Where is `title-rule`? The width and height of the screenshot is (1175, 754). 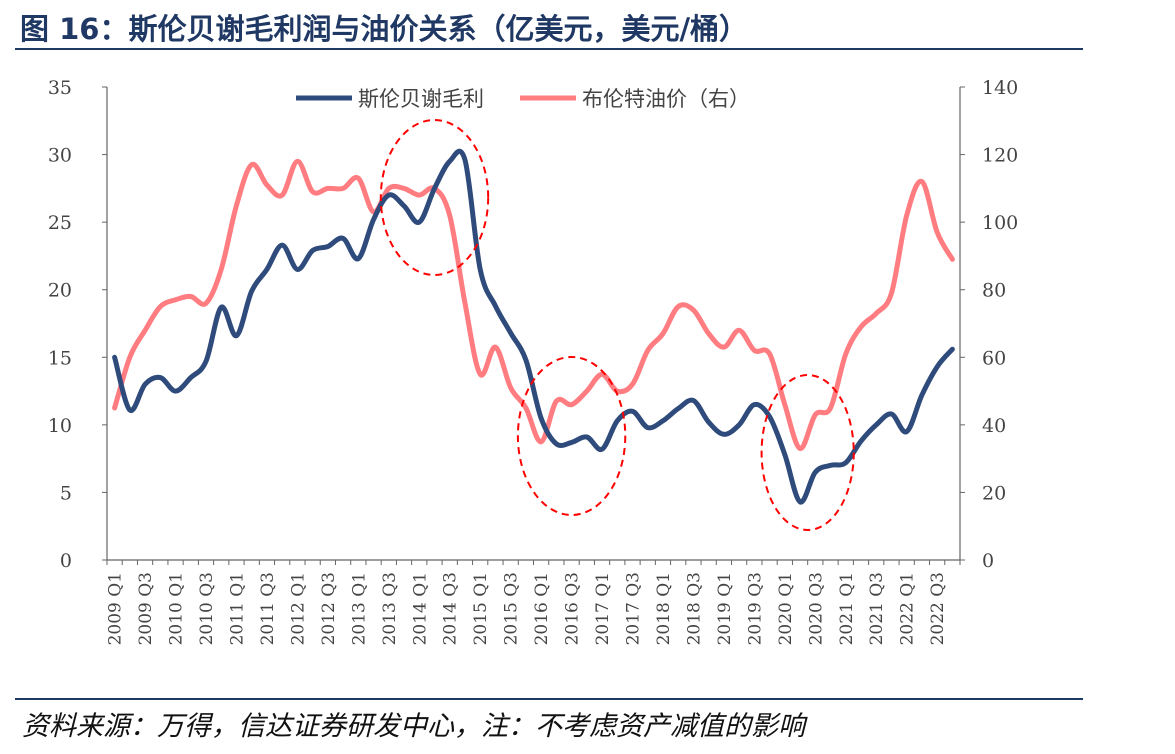 title-rule is located at coordinates (549, 49).